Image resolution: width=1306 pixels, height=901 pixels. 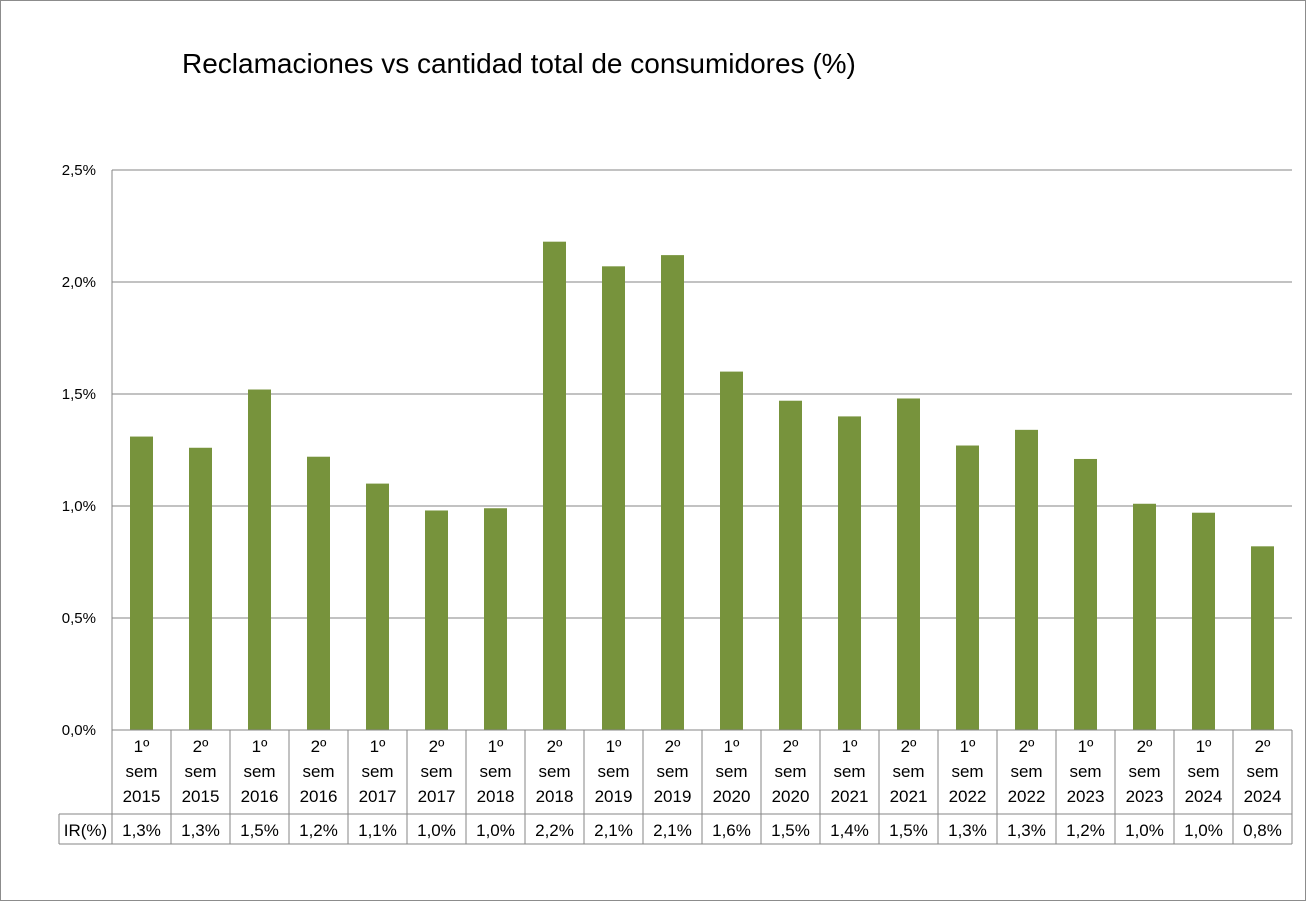 What do you see at coordinates (377, 830) in the screenshot?
I see `data-table-value: 1,1%` at bounding box center [377, 830].